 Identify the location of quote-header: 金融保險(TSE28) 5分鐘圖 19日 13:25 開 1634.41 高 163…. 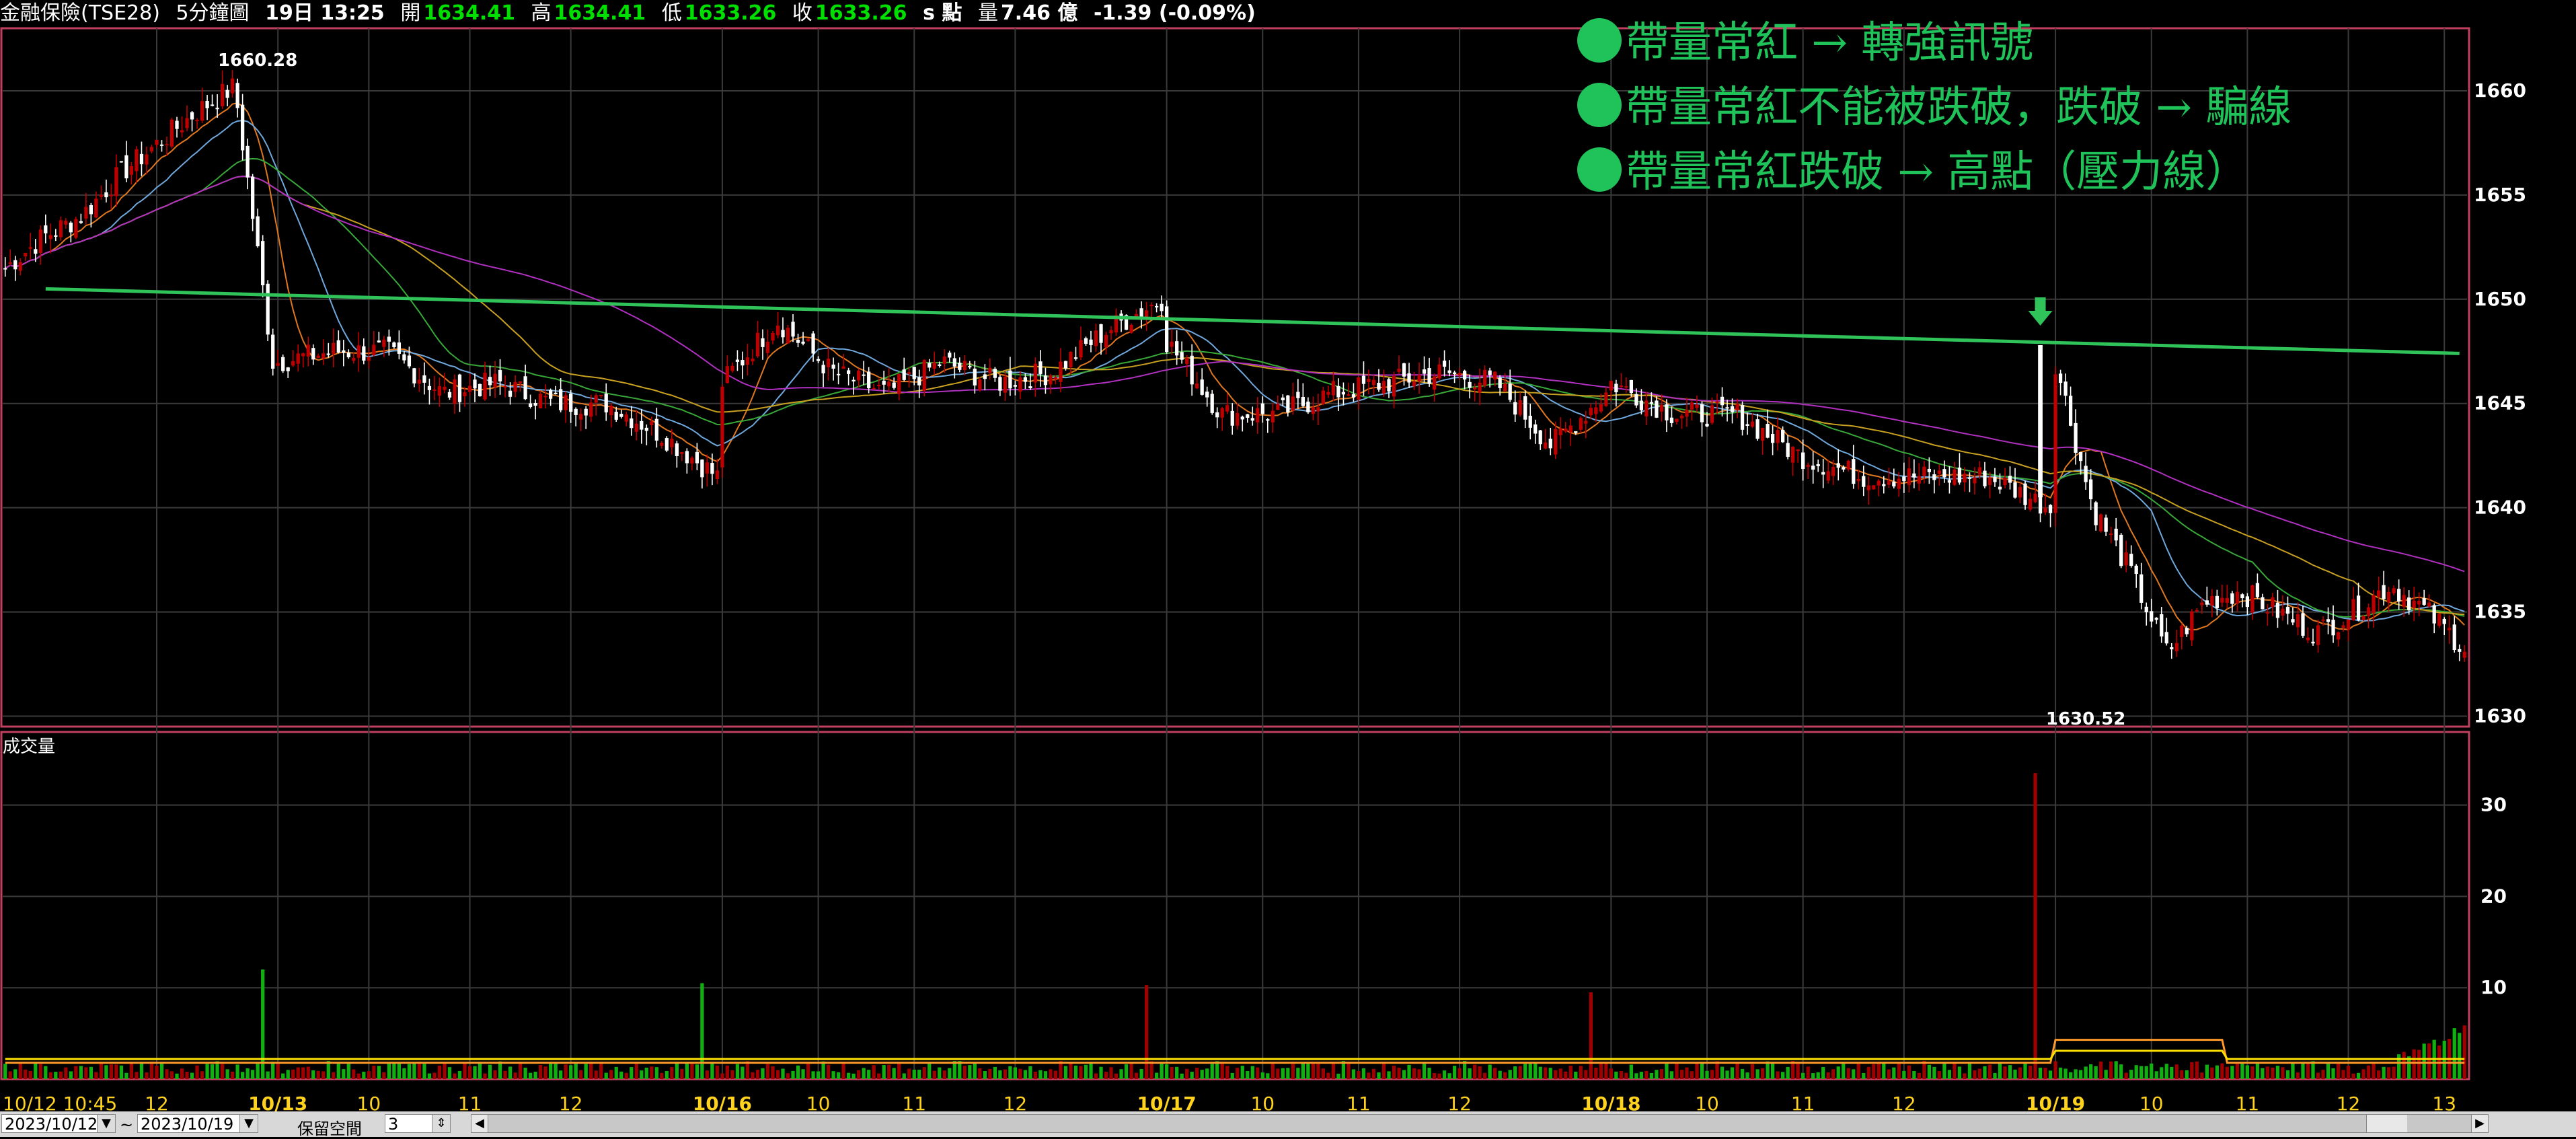
(1288, 14).